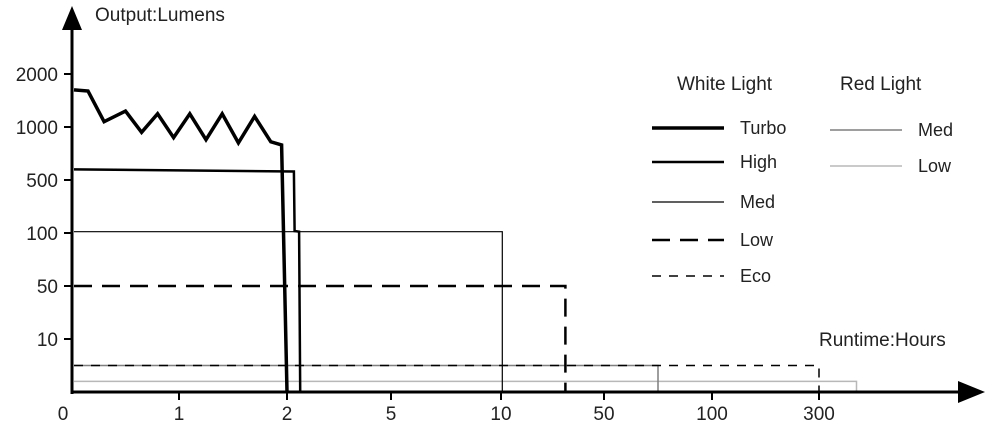 This screenshot has height=435, width=1002. I want to click on y-tick-label: 50, so click(47, 287).